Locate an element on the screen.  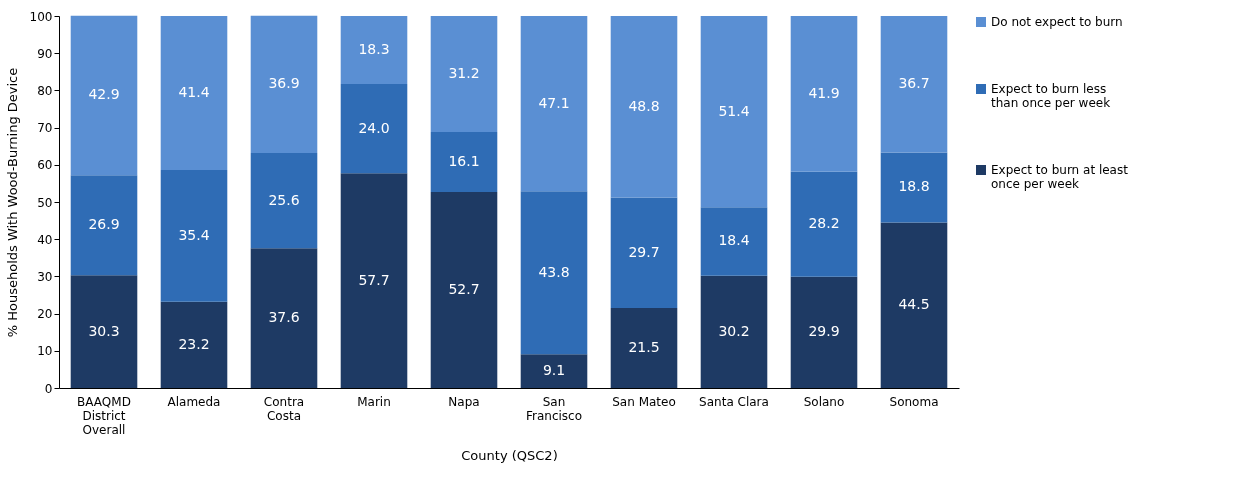
data-label: 26.9 is located at coordinates (104, 224).